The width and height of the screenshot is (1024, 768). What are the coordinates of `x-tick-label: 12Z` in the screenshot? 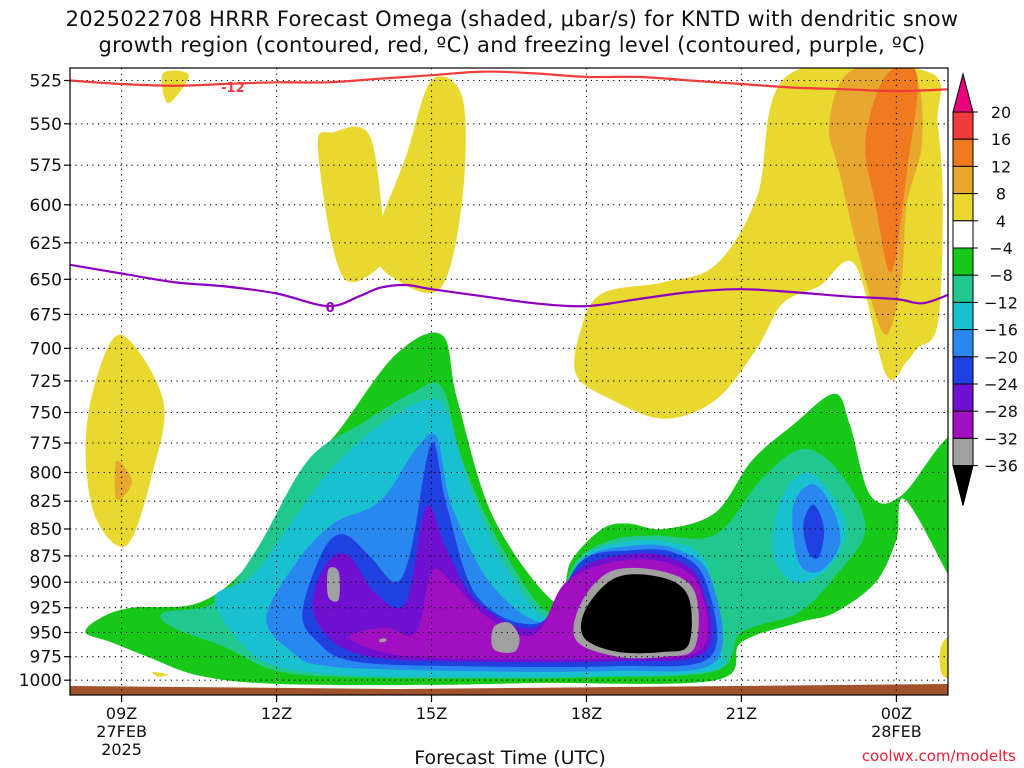 It's located at (276, 713).